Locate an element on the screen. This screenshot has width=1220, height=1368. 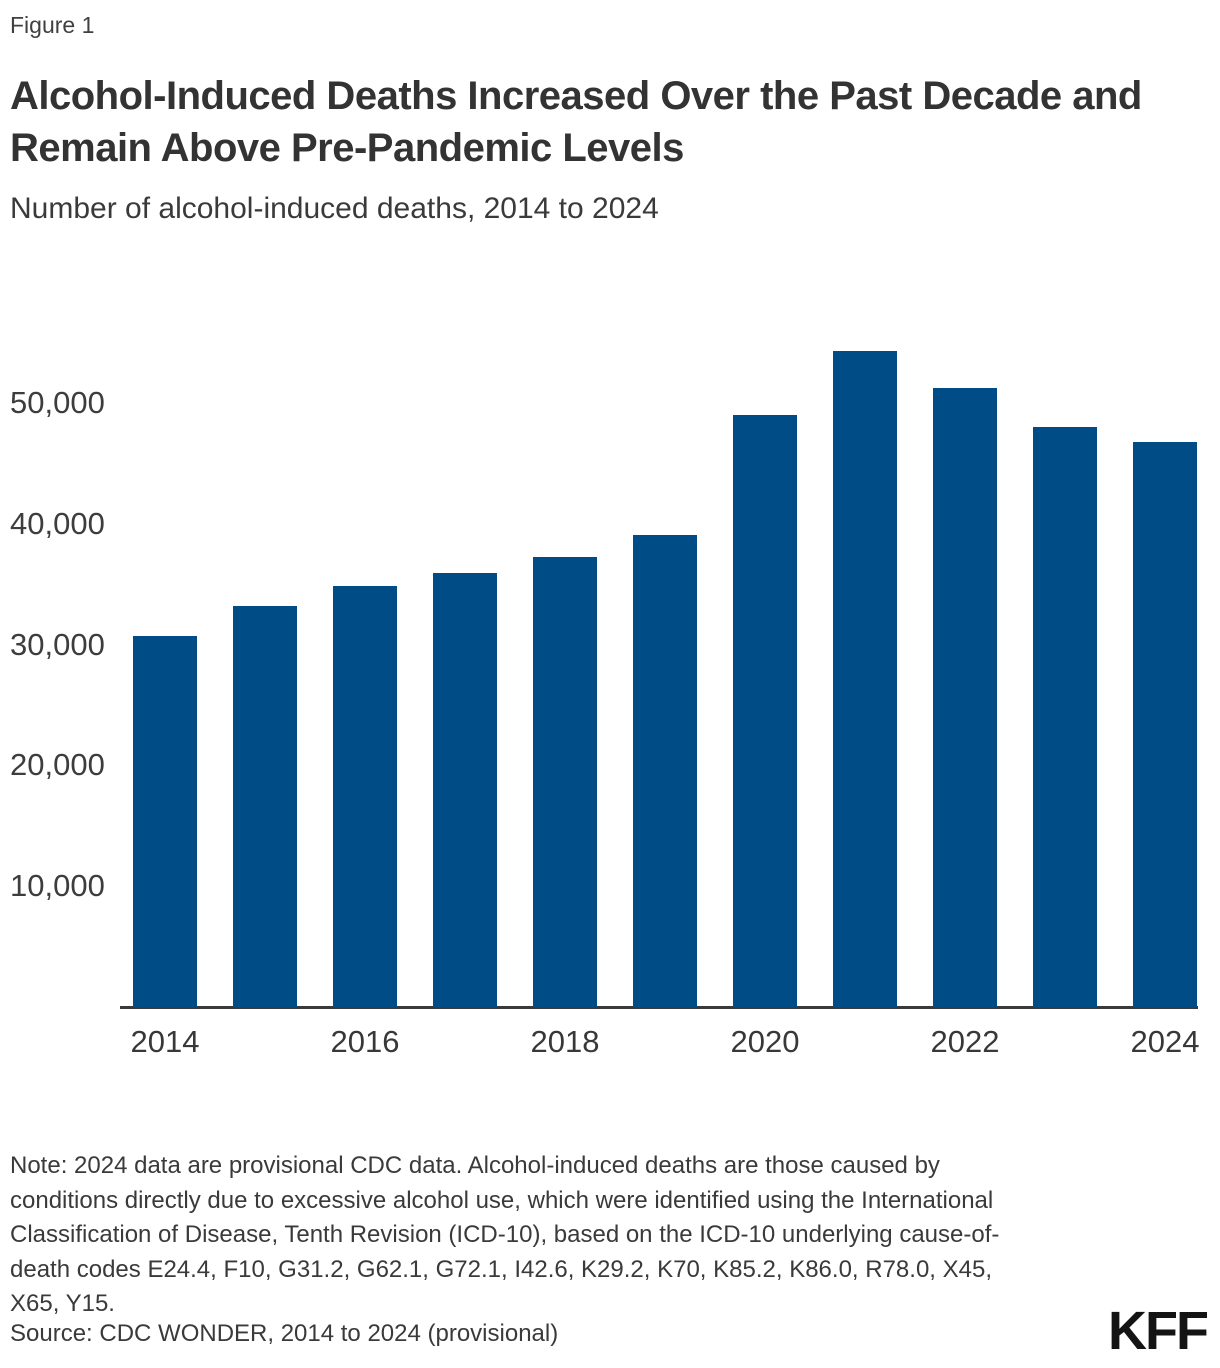
x-axis-tick-label: 2020 is located at coordinates (765, 1041).